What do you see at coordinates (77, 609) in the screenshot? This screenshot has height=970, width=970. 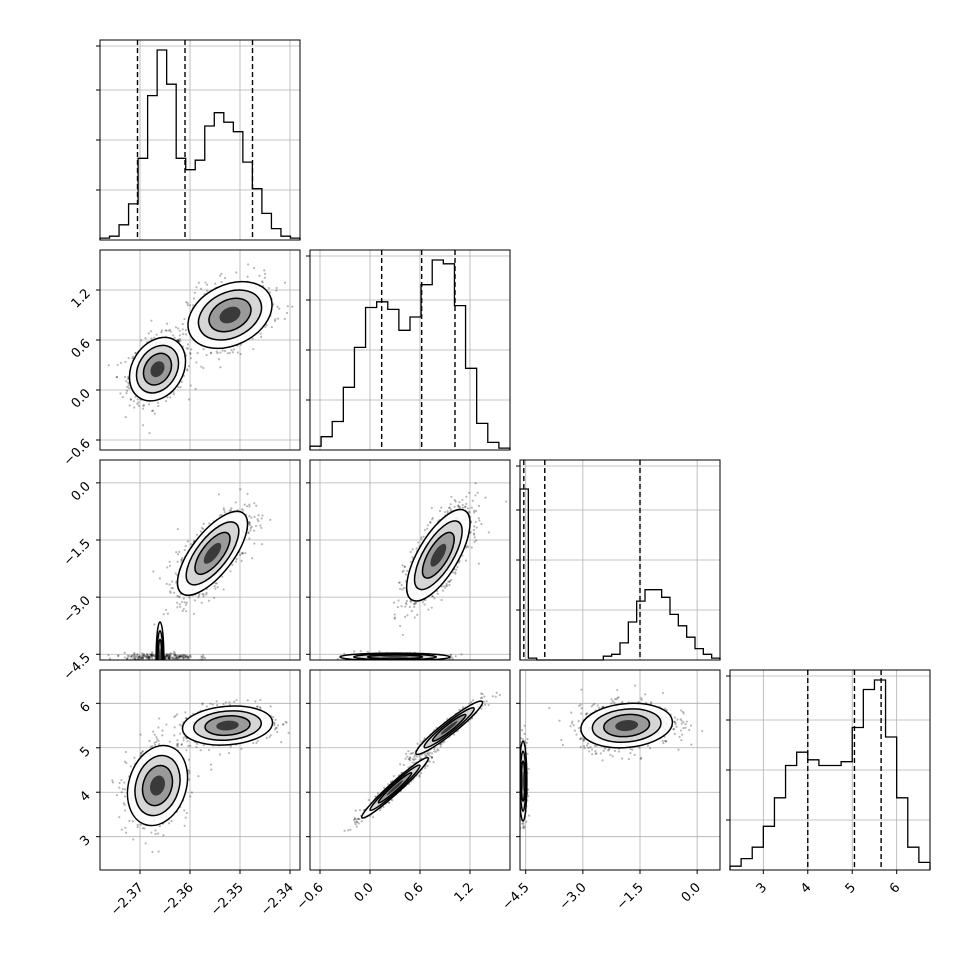 I see `y-tick-label: −3.0` at bounding box center [77, 609].